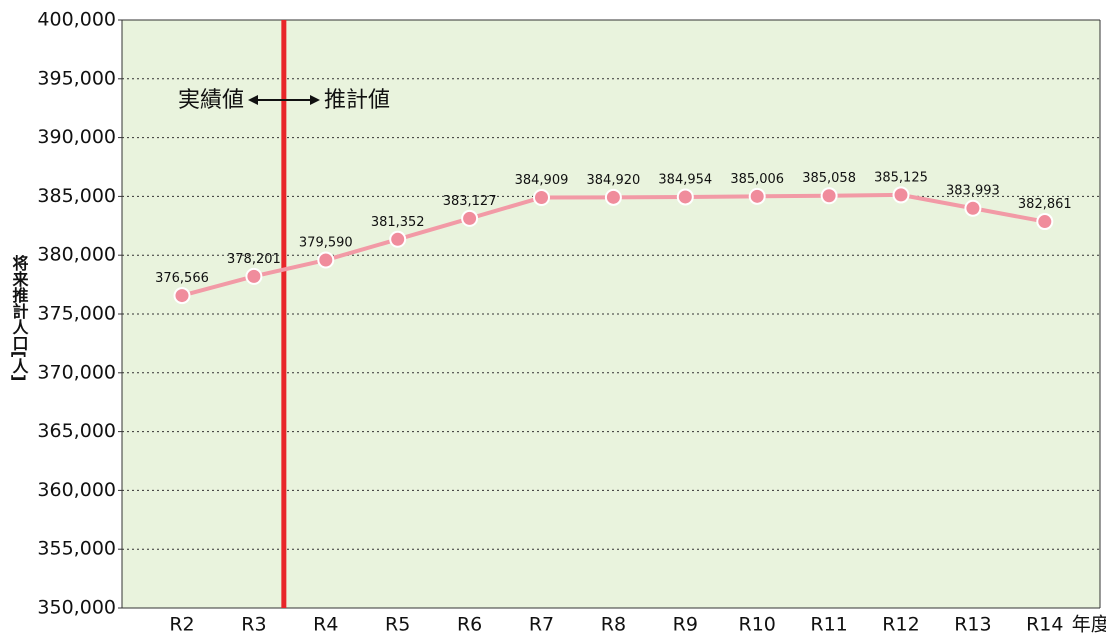  What do you see at coordinates (397, 624) in the screenshot?
I see `x-tick-label: R5` at bounding box center [397, 624].